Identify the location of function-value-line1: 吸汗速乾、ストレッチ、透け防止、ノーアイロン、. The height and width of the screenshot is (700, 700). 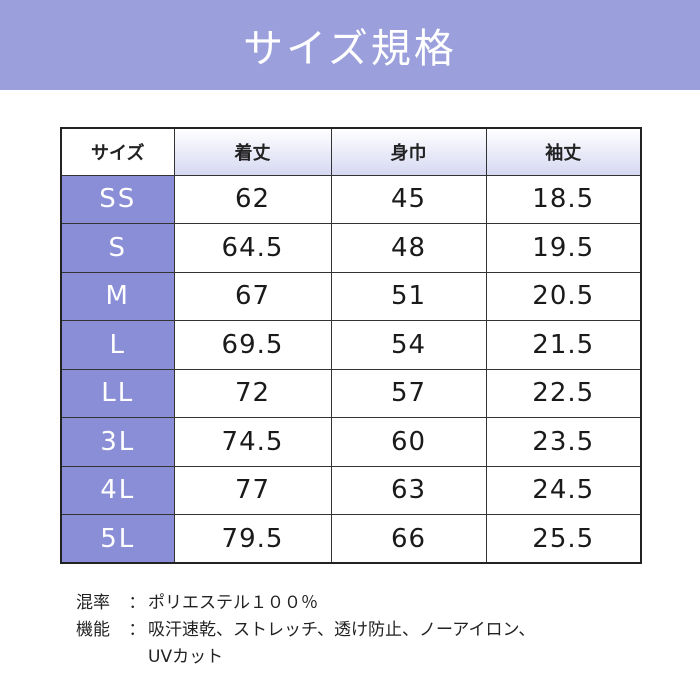
(342, 630).